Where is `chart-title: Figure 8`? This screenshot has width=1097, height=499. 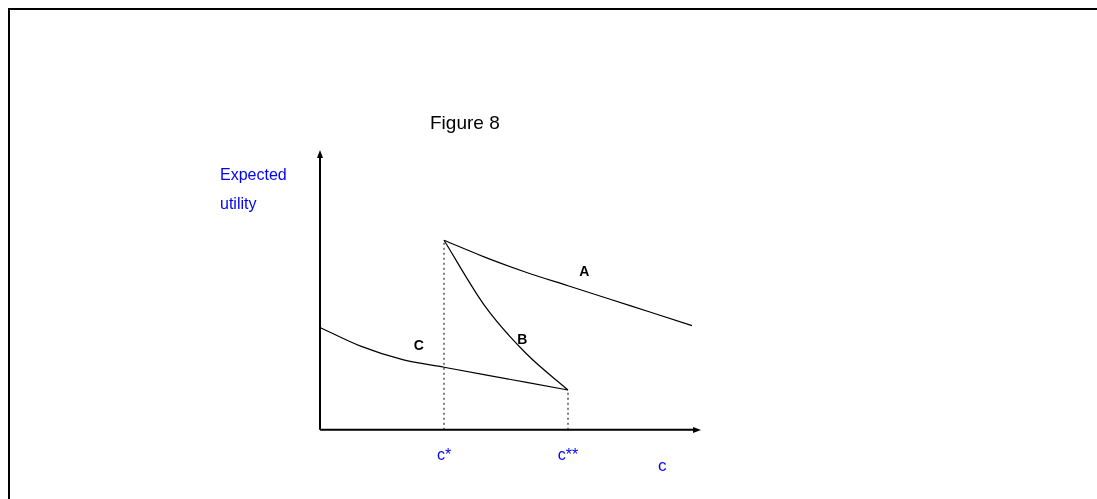 chart-title: Figure 8 is located at coordinates (465, 123).